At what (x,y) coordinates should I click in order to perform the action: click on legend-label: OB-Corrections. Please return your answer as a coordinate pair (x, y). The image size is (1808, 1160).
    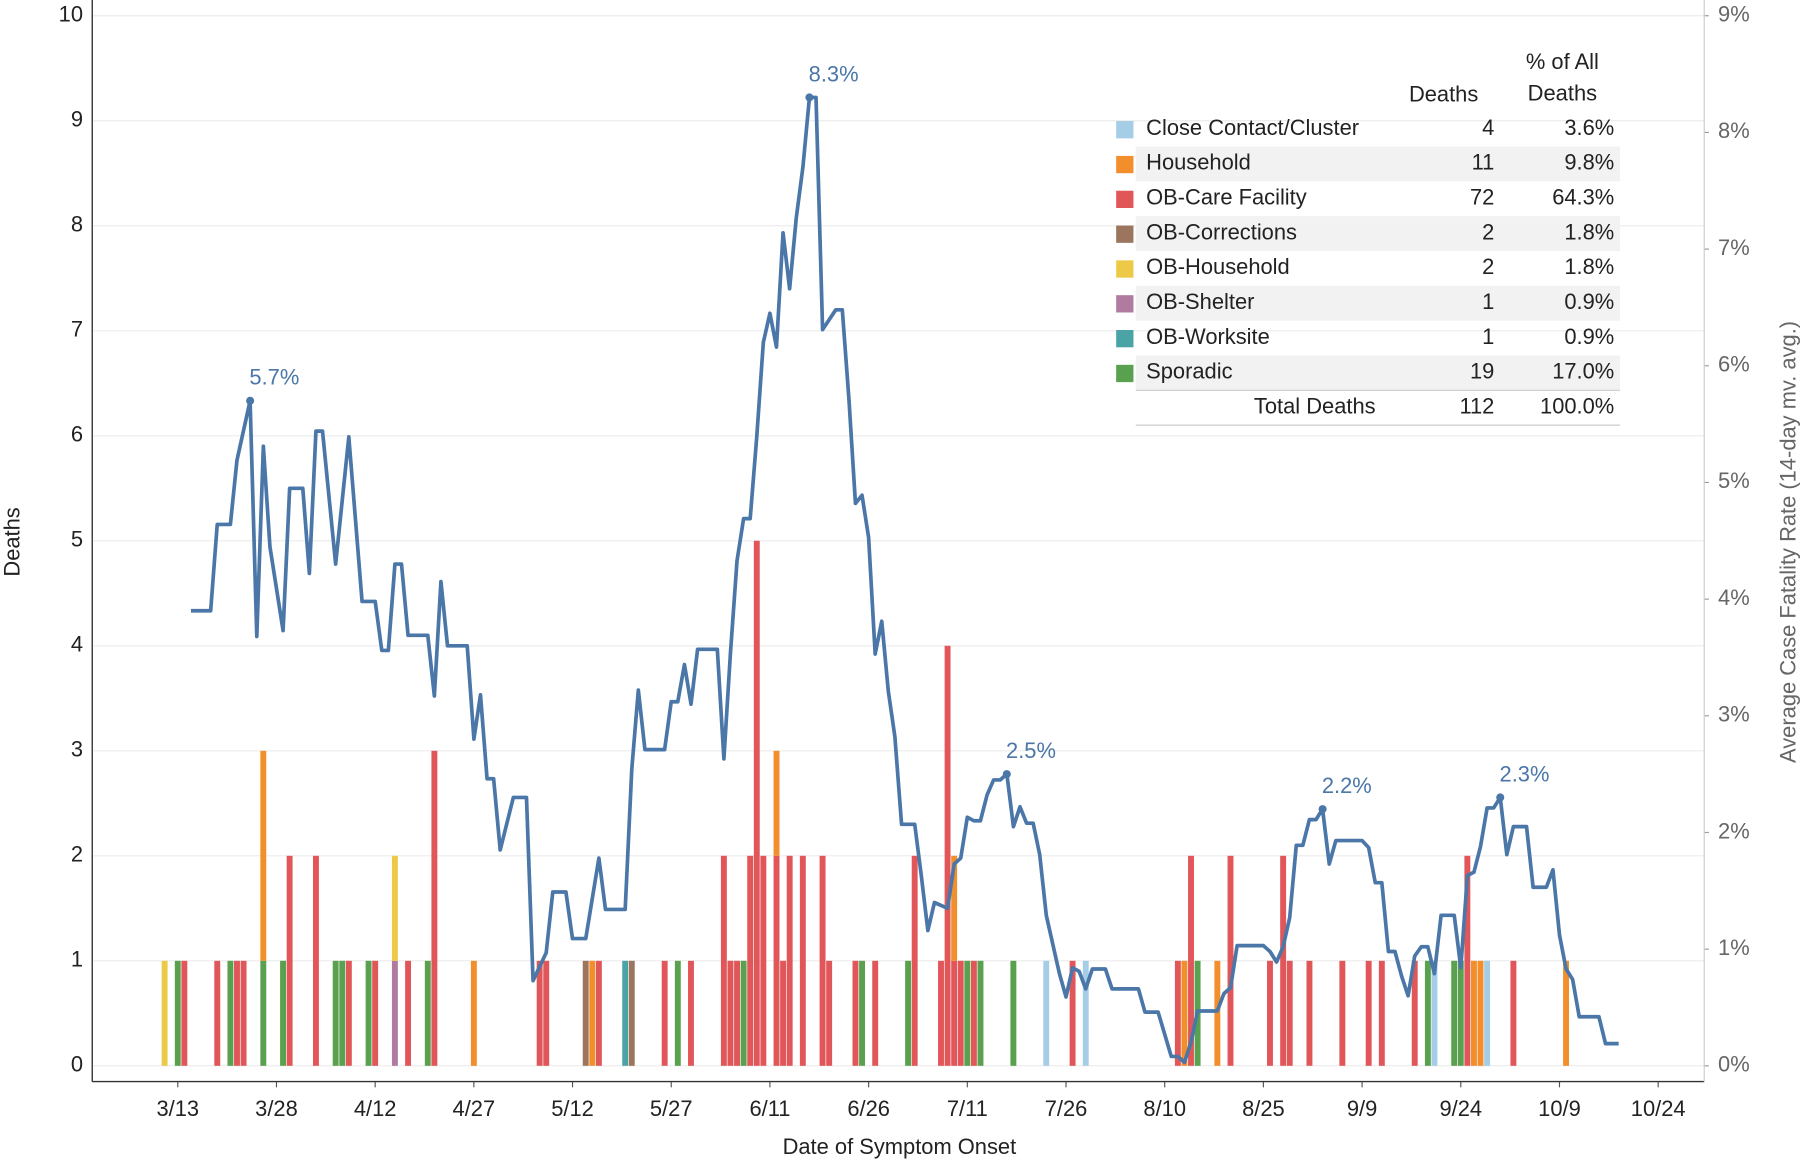
    Looking at the image, I should click on (1221, 231).